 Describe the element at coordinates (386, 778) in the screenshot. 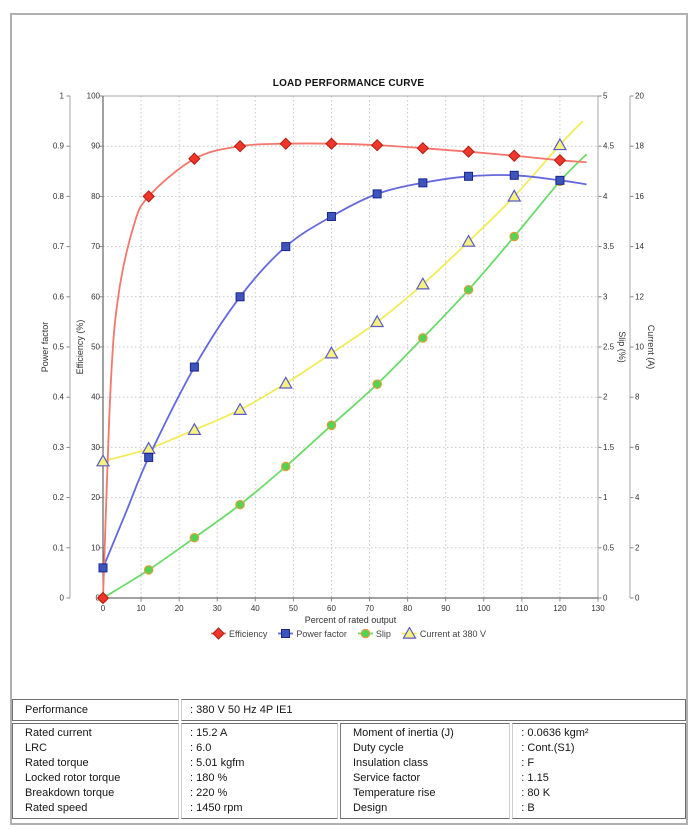

I see `spec-label: Service factor` at that location.